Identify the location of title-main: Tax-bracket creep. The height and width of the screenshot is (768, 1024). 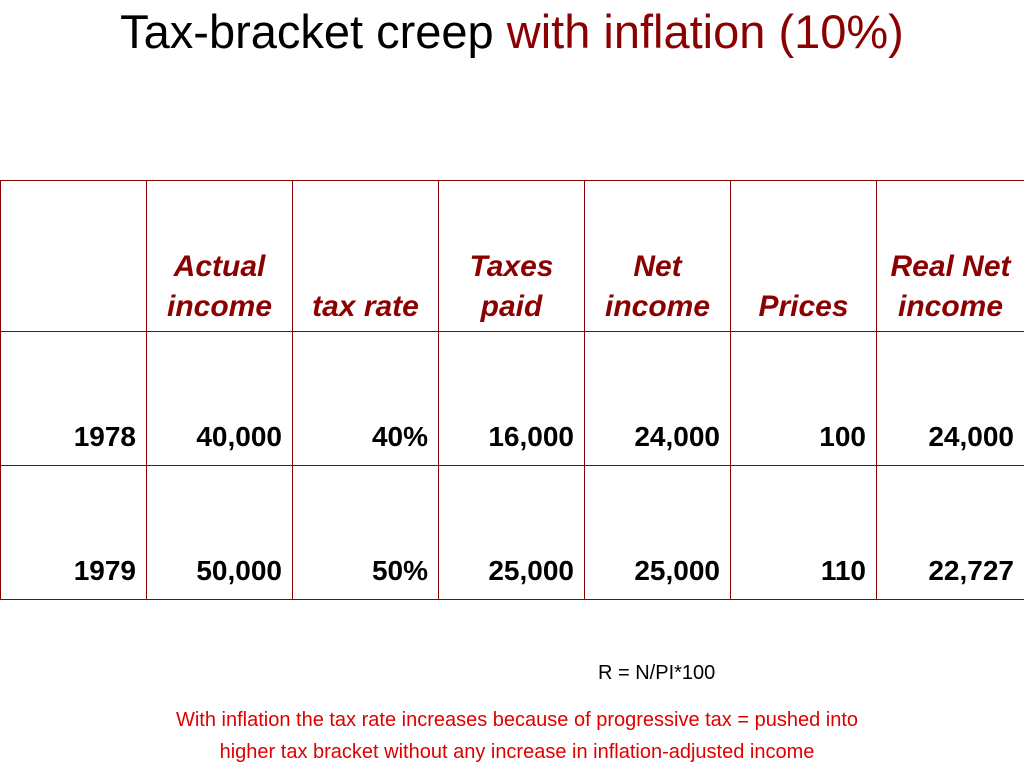
(313, 31).